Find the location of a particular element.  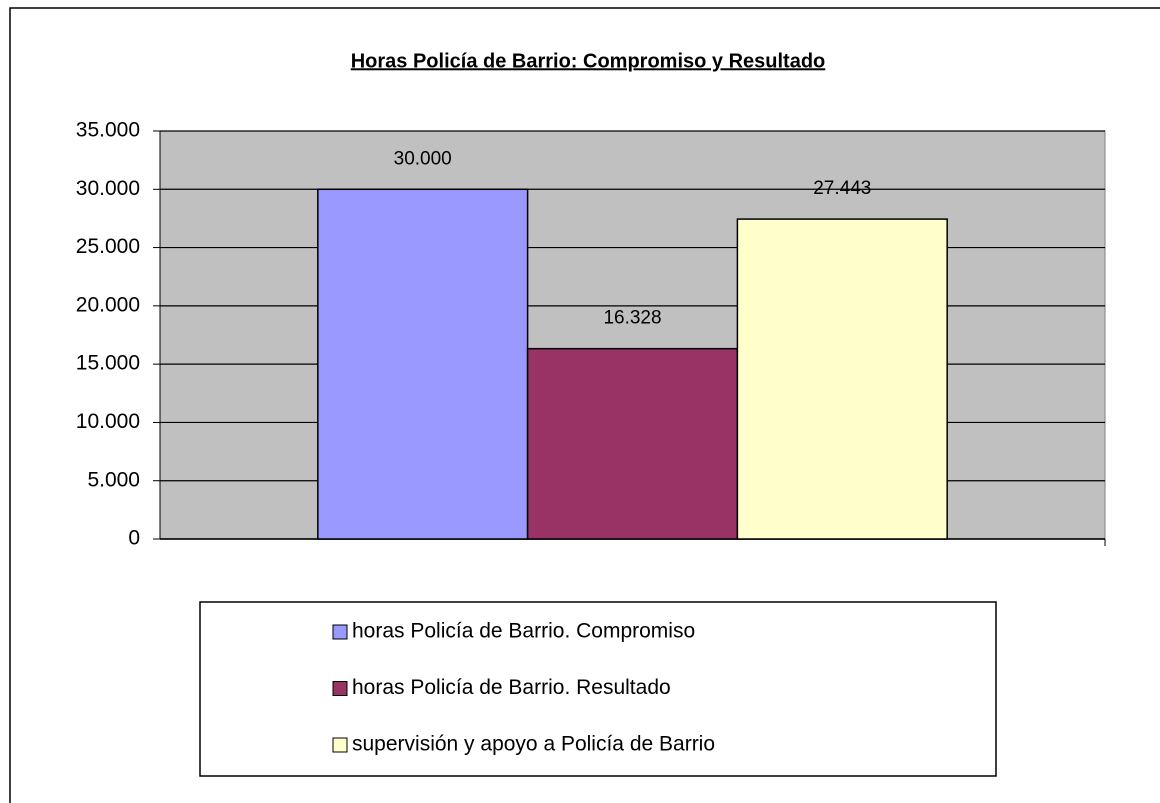

y-tick-label: 25.000 is located at coordinates (108, 246).